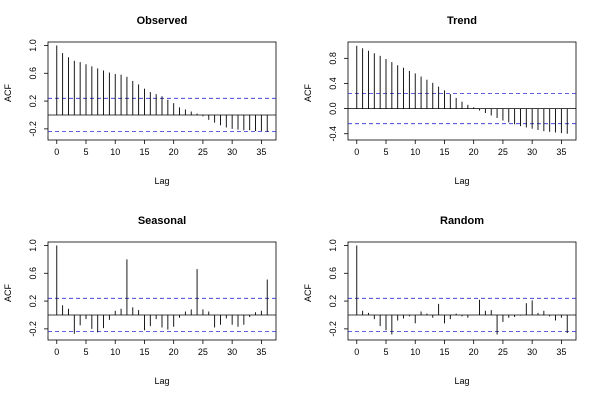 Image resolution: width=599 pixels, height=400 pixels. What do you see at coordinates (462, 221) in the screenshot?
I see `panel-title: Random` at bounding box center [462, 221].